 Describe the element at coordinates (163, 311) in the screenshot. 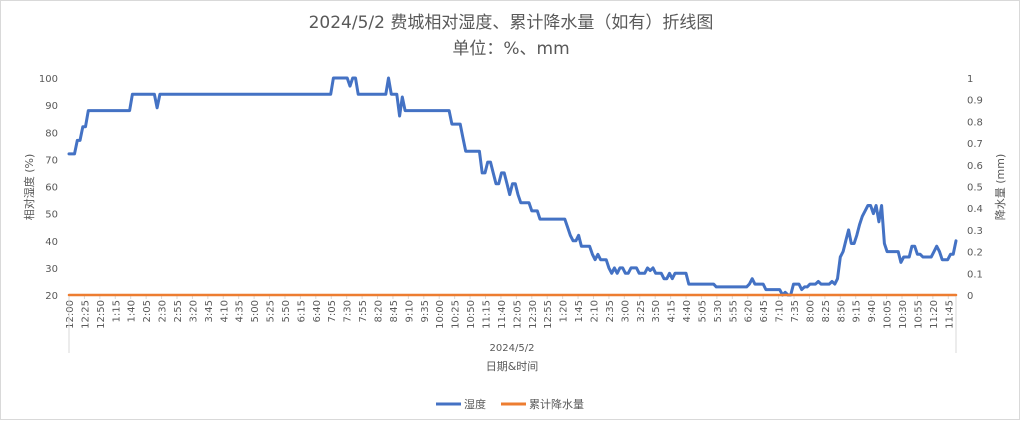

I see `x-tick-label: 2:30` at that location.